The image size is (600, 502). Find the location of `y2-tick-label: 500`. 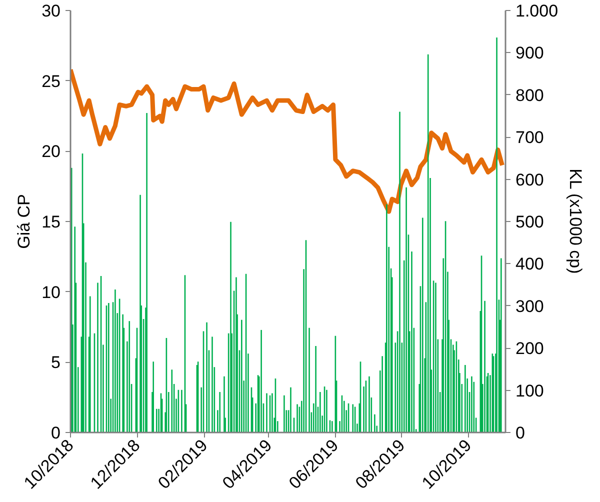

y2-tick-label: 500 is located at coordinates (530, 222).